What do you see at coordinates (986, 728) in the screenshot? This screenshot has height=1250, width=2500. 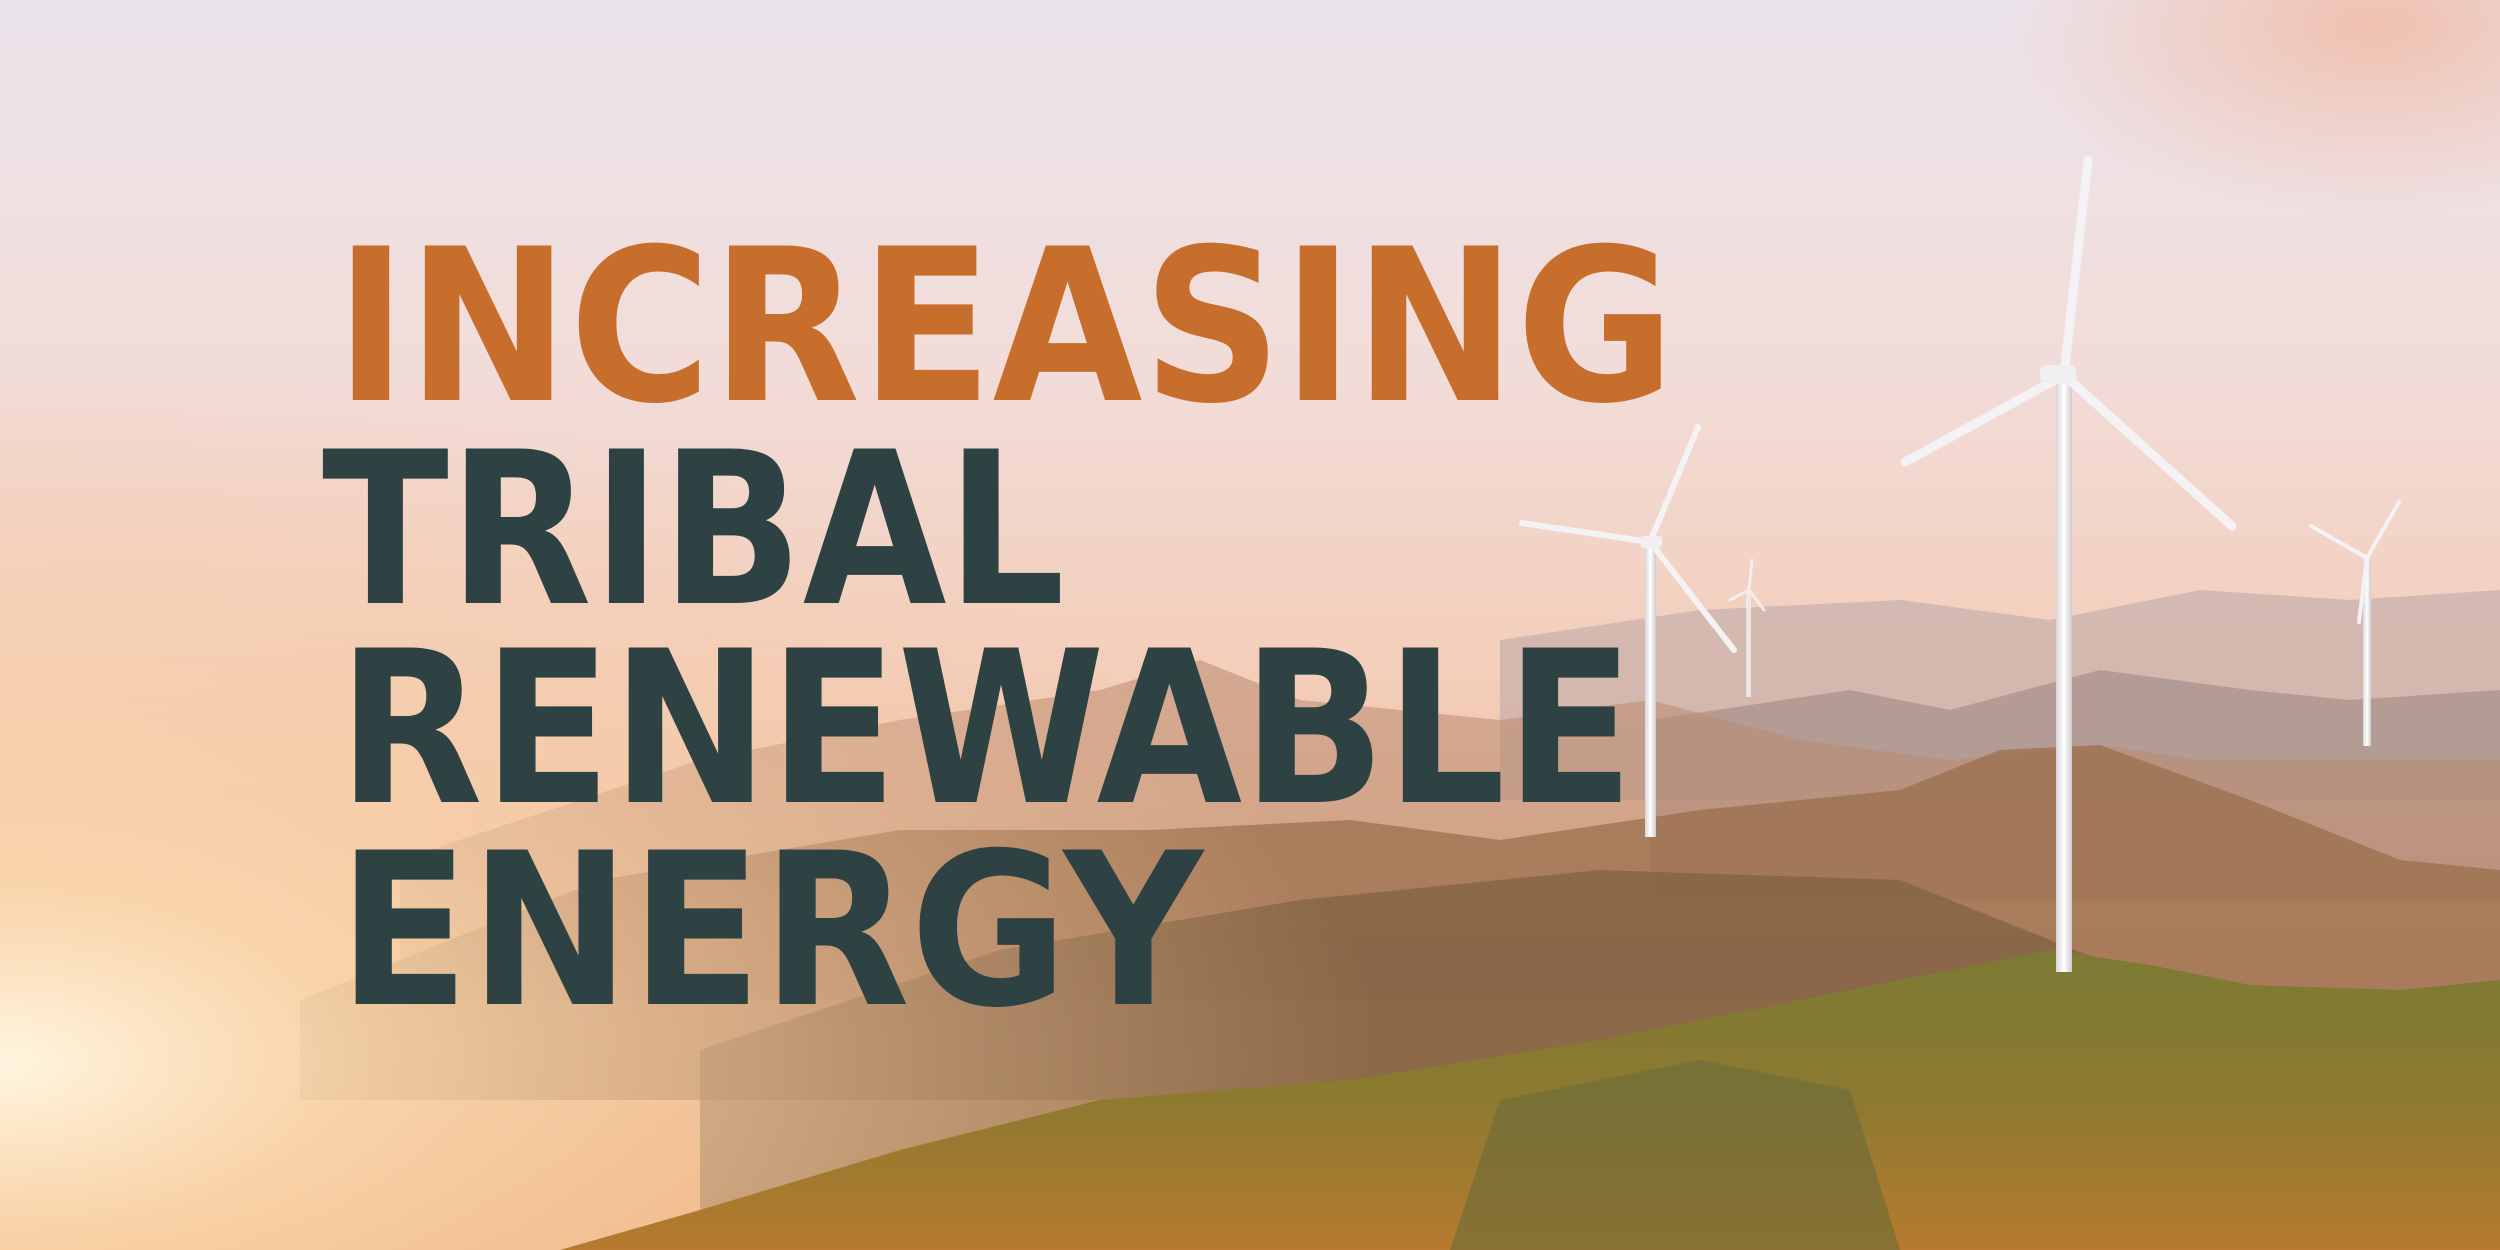 I see `headline-line-3: RENEWABLE` at bounding box center [986, 728].